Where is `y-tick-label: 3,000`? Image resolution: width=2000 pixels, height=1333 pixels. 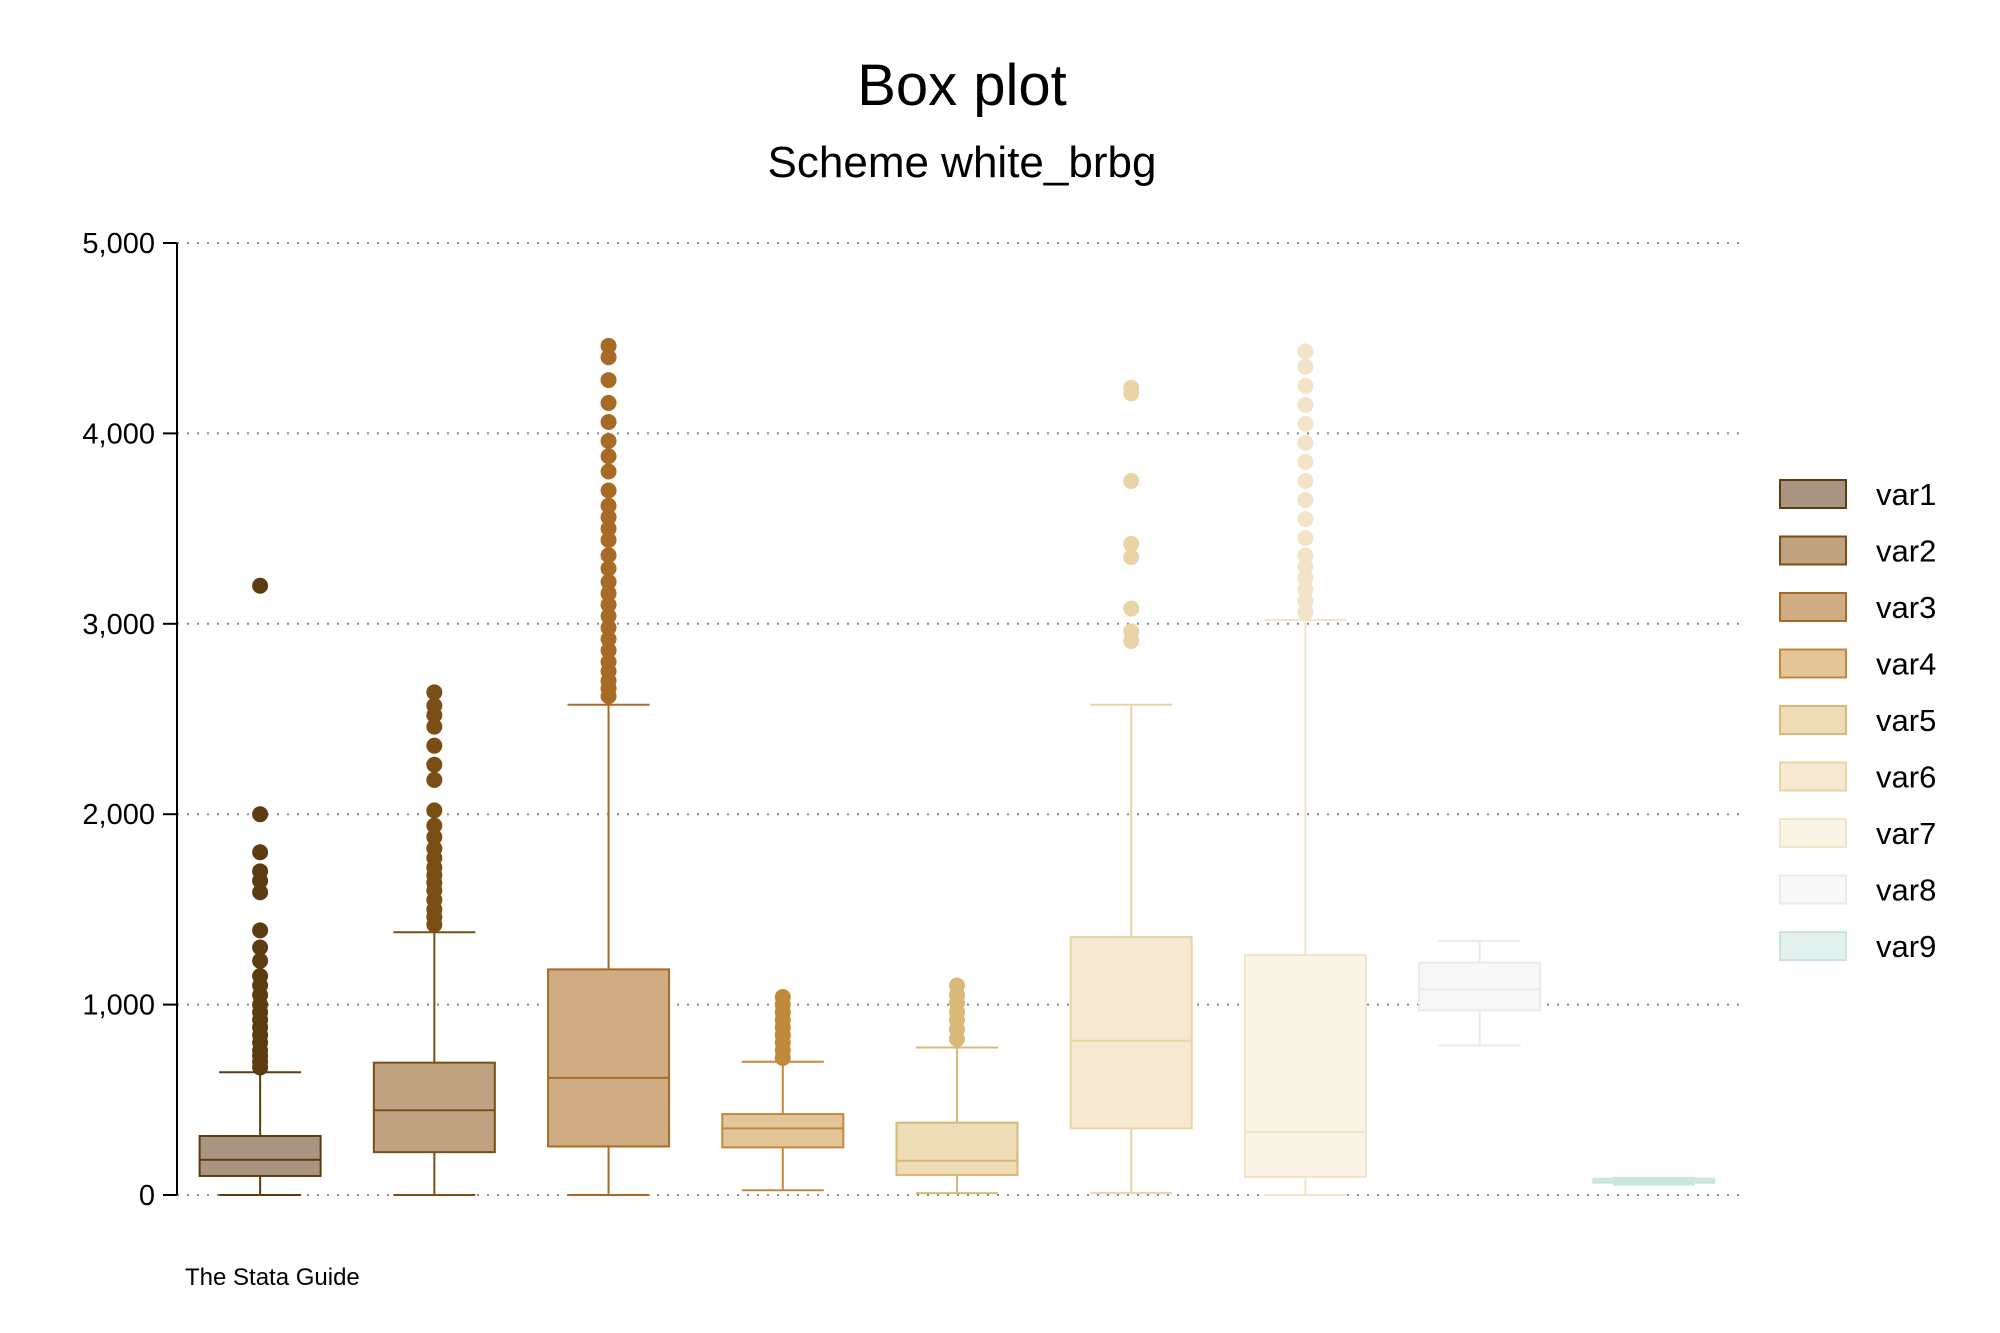
y-tick-label: 3,000 is located at coordinates (118, 625).